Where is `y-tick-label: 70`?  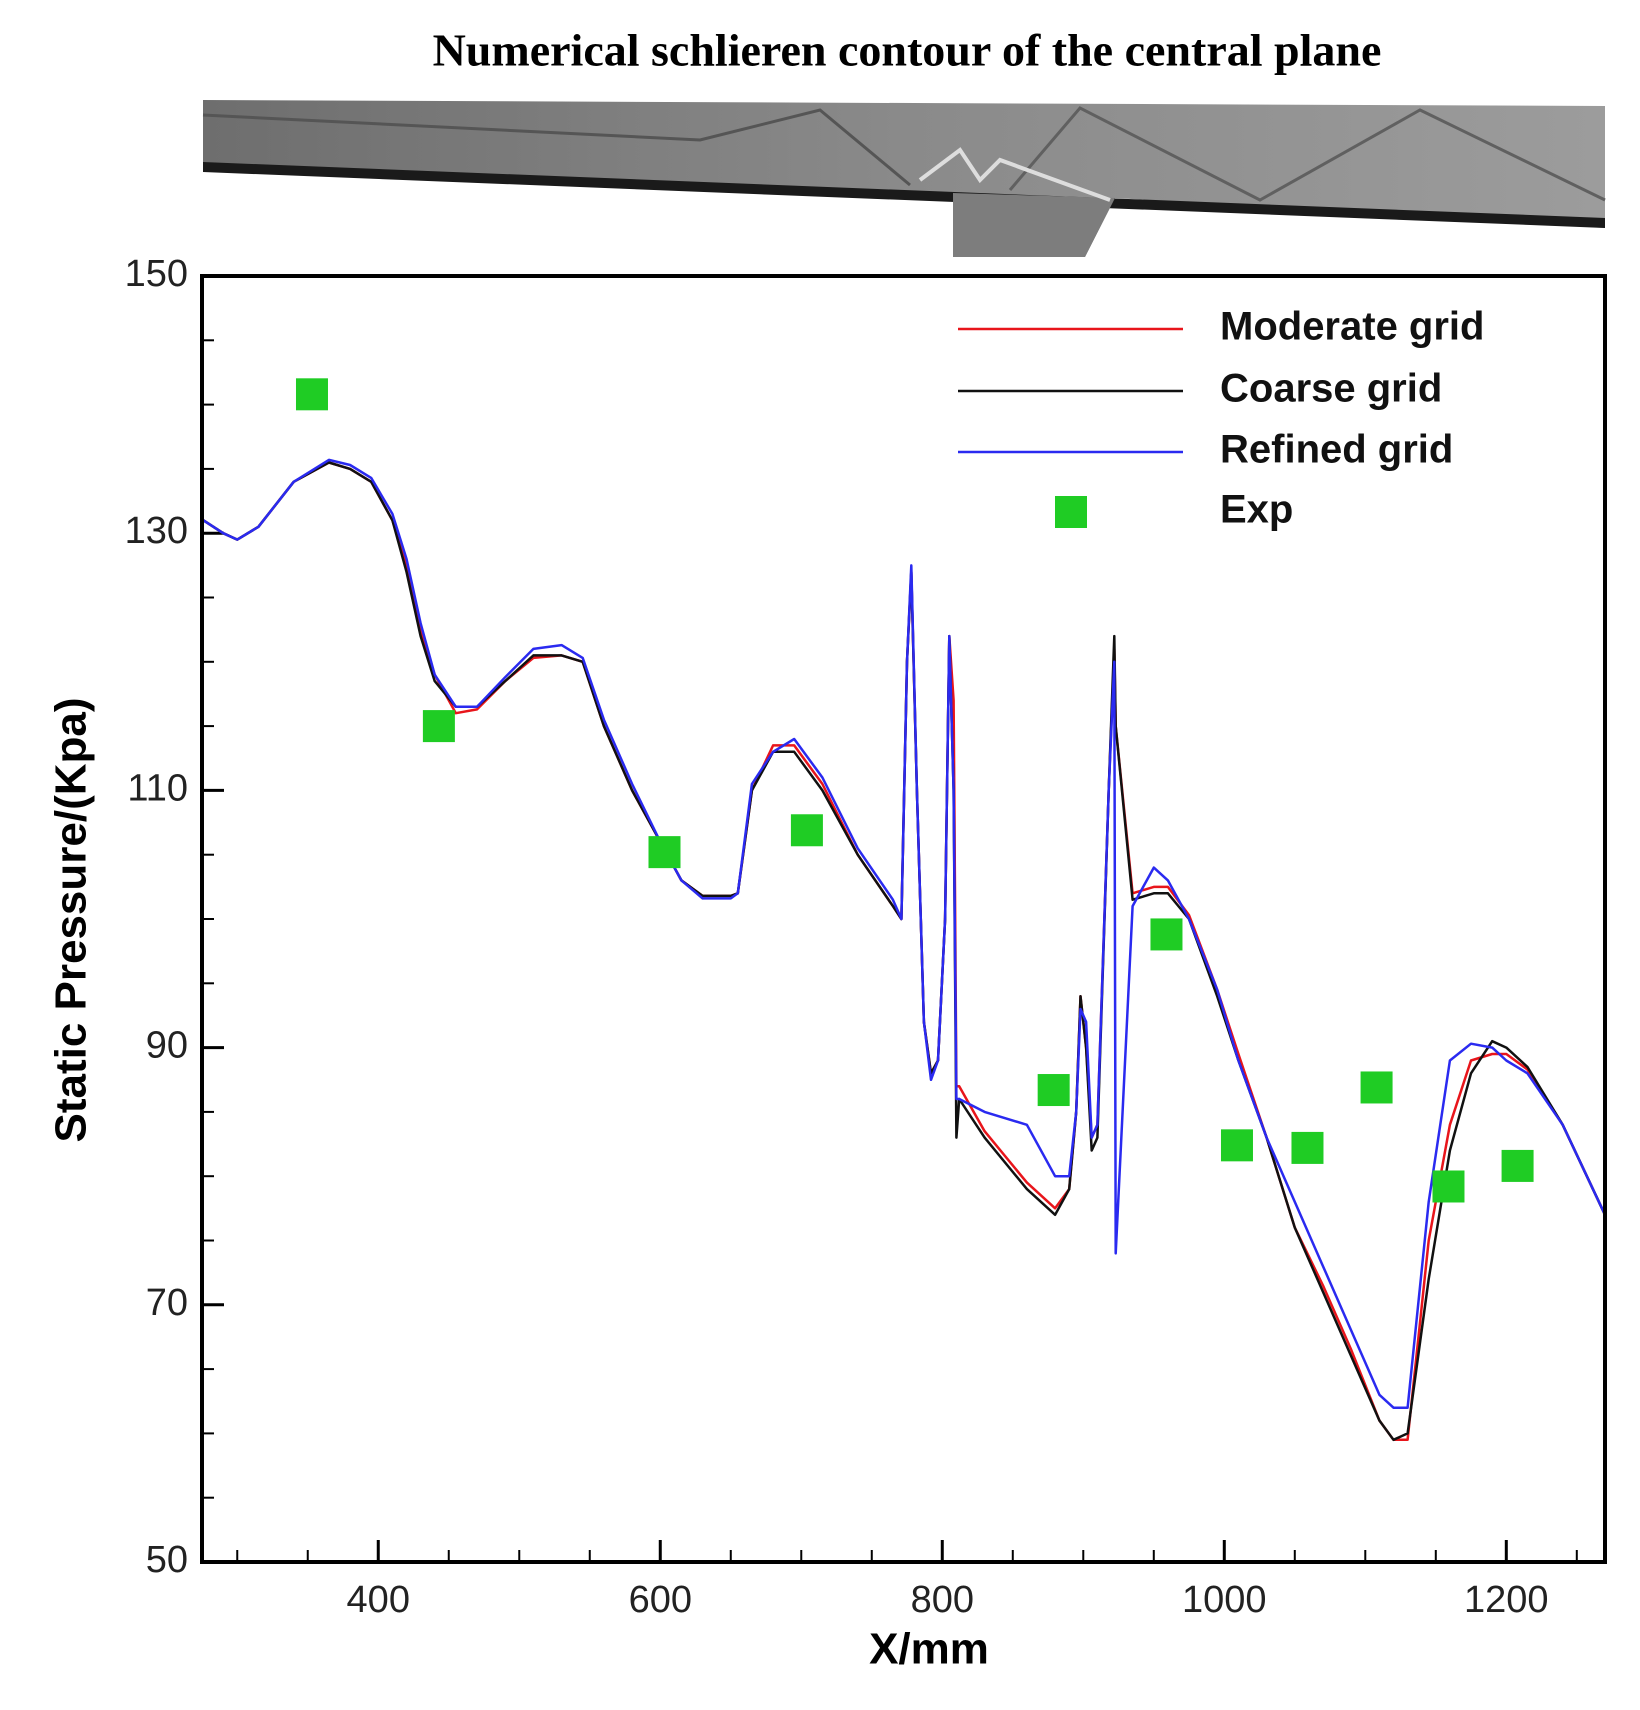 y-tick-label: 70 is located at coordinates (167, 1303).